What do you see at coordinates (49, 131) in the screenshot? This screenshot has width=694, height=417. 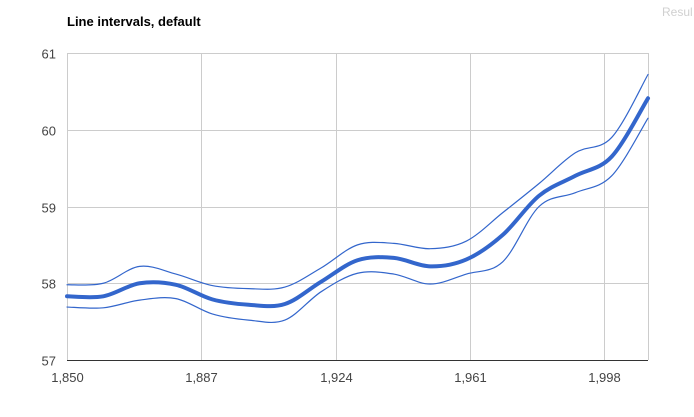 I see `y-tick-label: 60` at bounding box center [49, 131].